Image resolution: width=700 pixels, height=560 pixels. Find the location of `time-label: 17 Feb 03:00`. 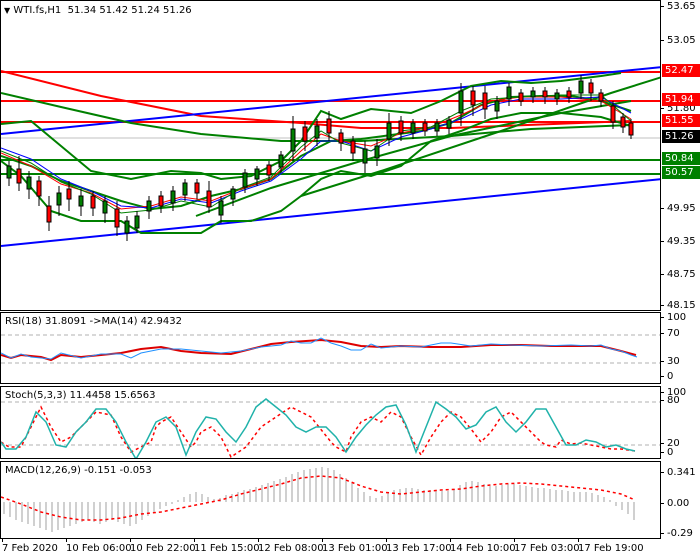

time-label: 17 Feb 03:00 is located at coordinates (547, 546).